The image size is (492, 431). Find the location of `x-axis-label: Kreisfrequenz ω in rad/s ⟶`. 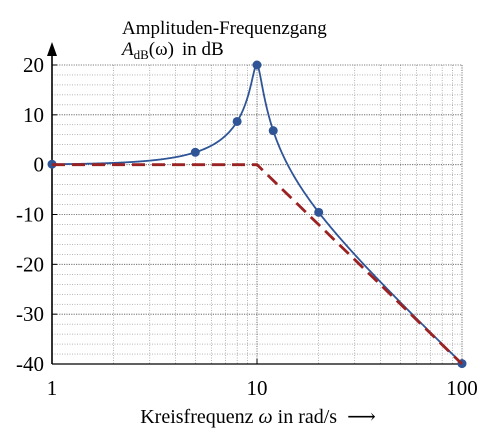

x-axis-label: Kreisfrequenz ω in rad/s ⟶ is located at coordinates (258, 417).